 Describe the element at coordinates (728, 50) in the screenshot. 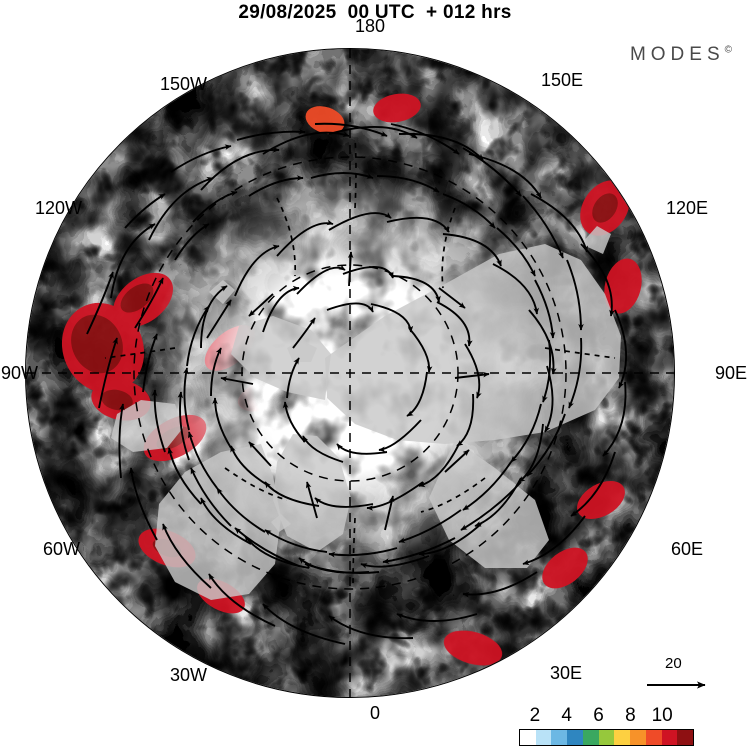

I see `copyright-icon: ©` at that location.